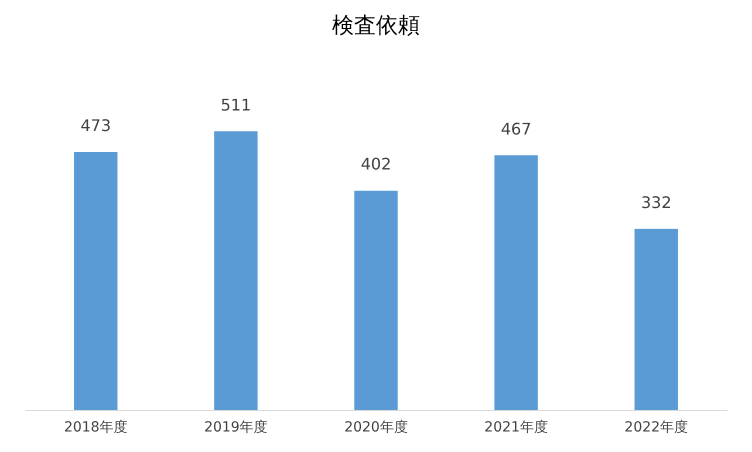  Describe the element at coordinates (656, 202) in the screenshot. I see `data-label: 332` at that location.